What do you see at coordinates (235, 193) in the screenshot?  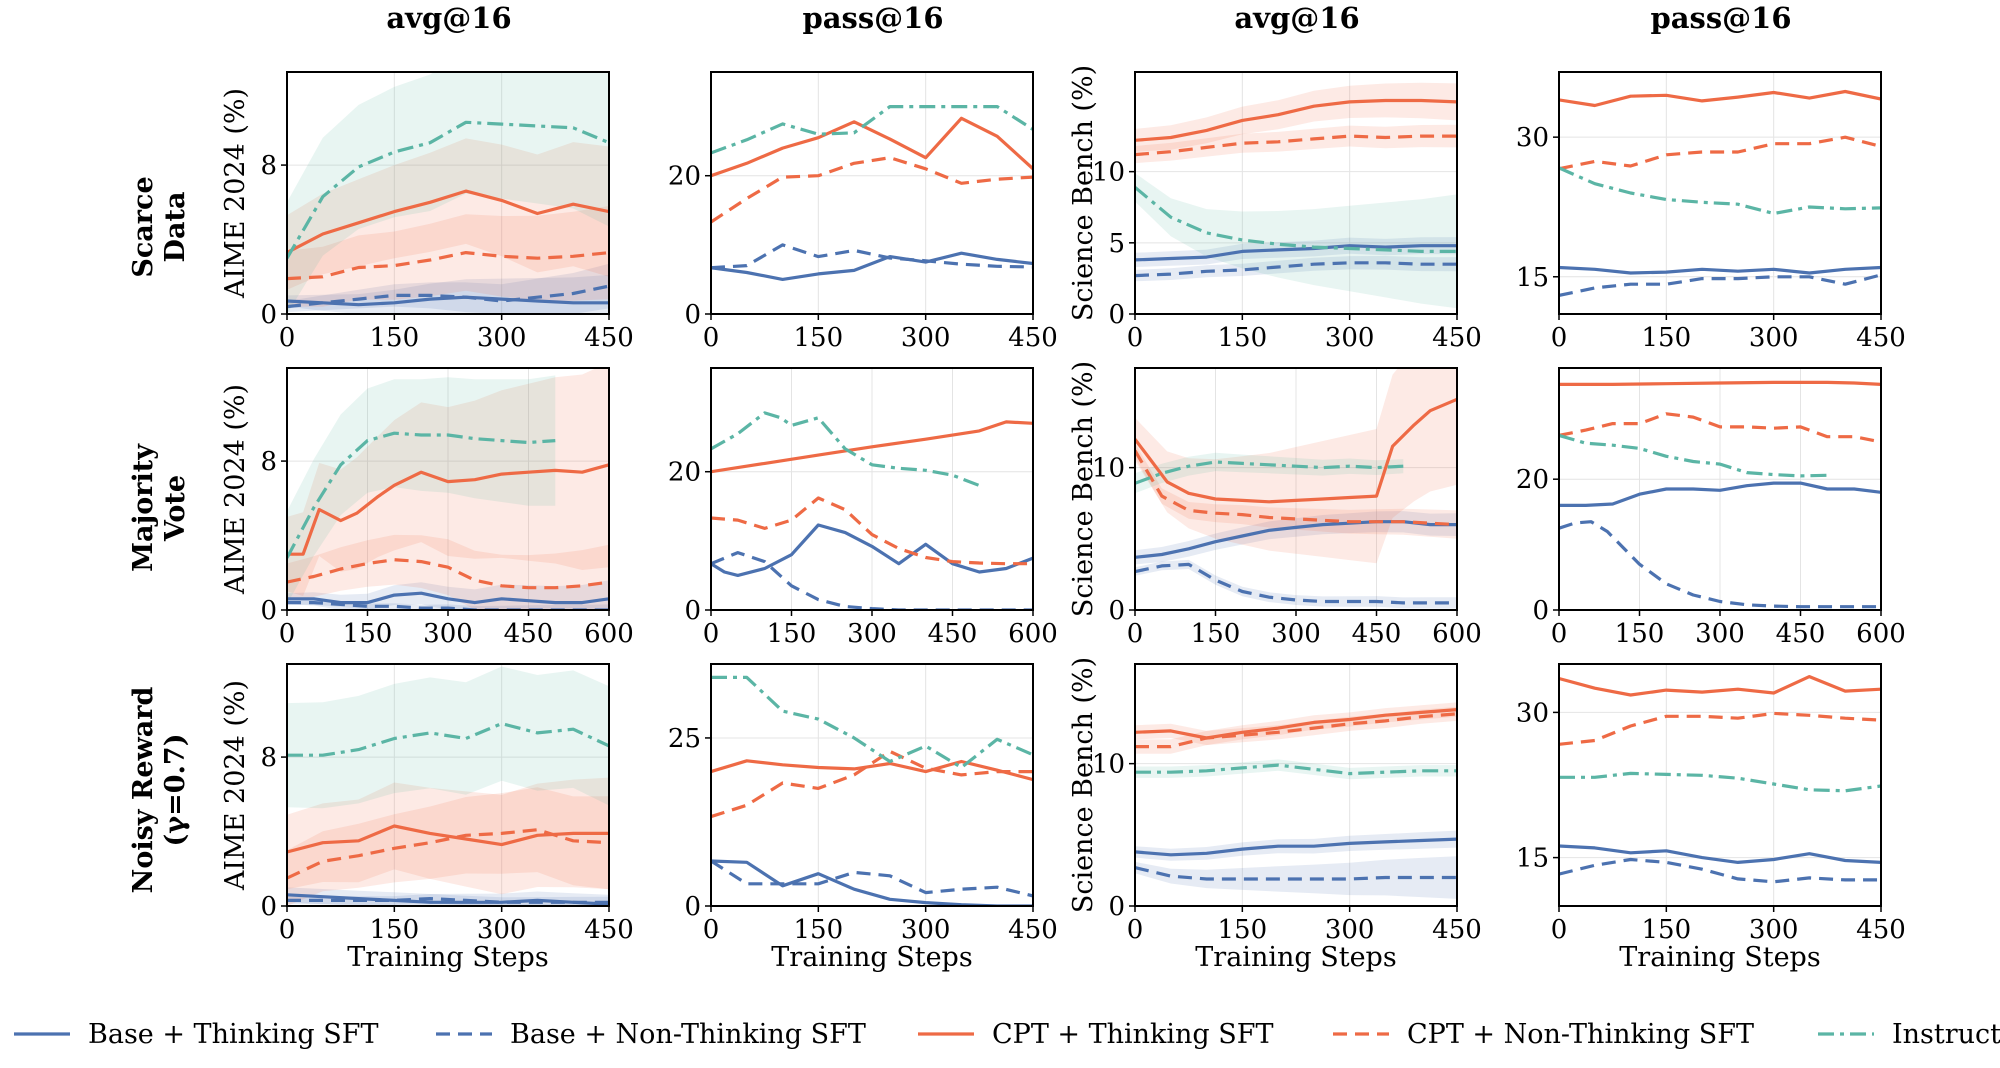 I see `y-axis-label: AIME 2024 (%)` at bounding box center [235, 193].